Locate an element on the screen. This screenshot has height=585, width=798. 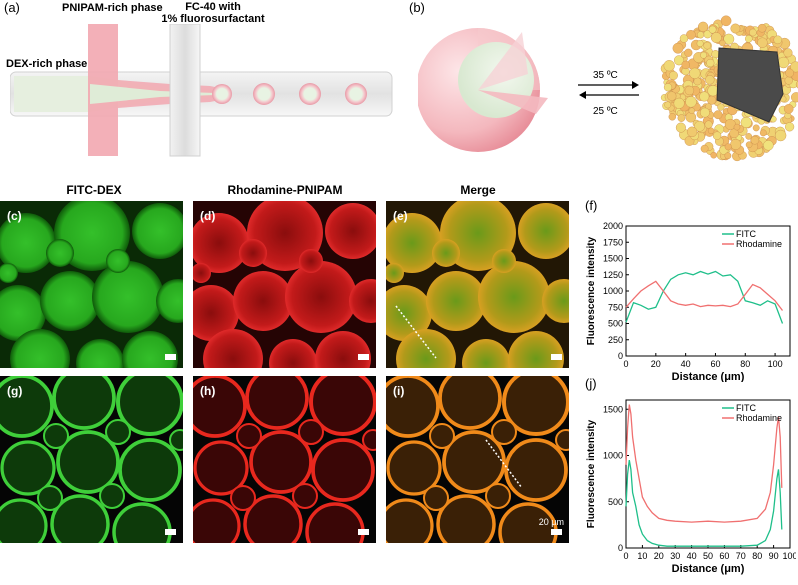
micrograph-d: (d) is located at coordinates (284, 284).